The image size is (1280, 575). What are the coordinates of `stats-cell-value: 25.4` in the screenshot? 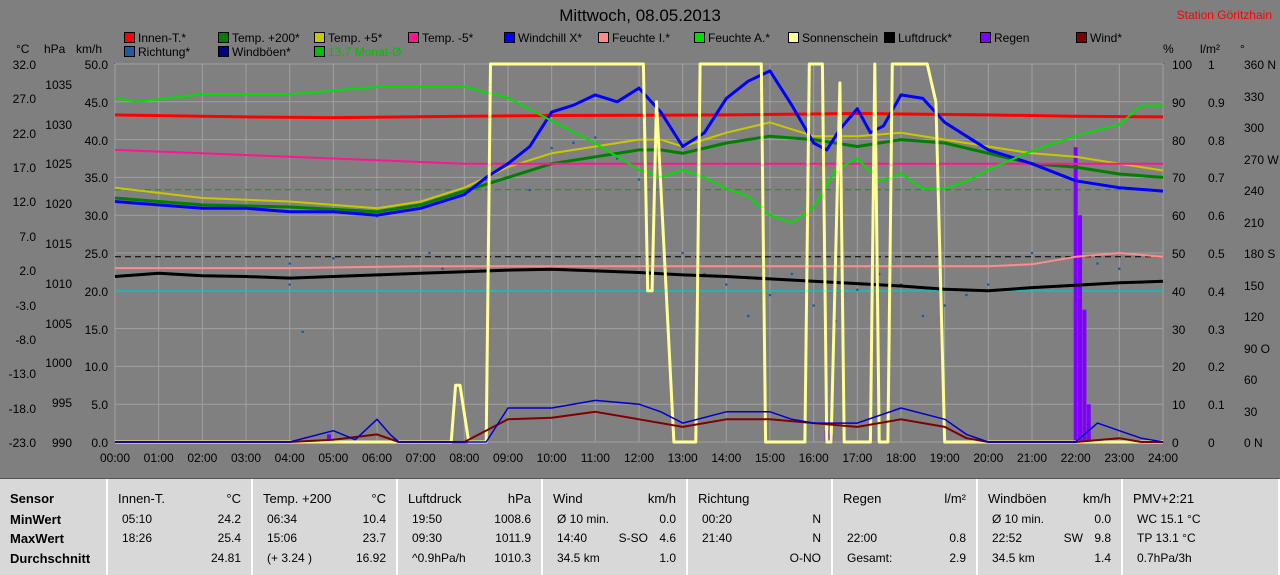 It's located at (229, 538).